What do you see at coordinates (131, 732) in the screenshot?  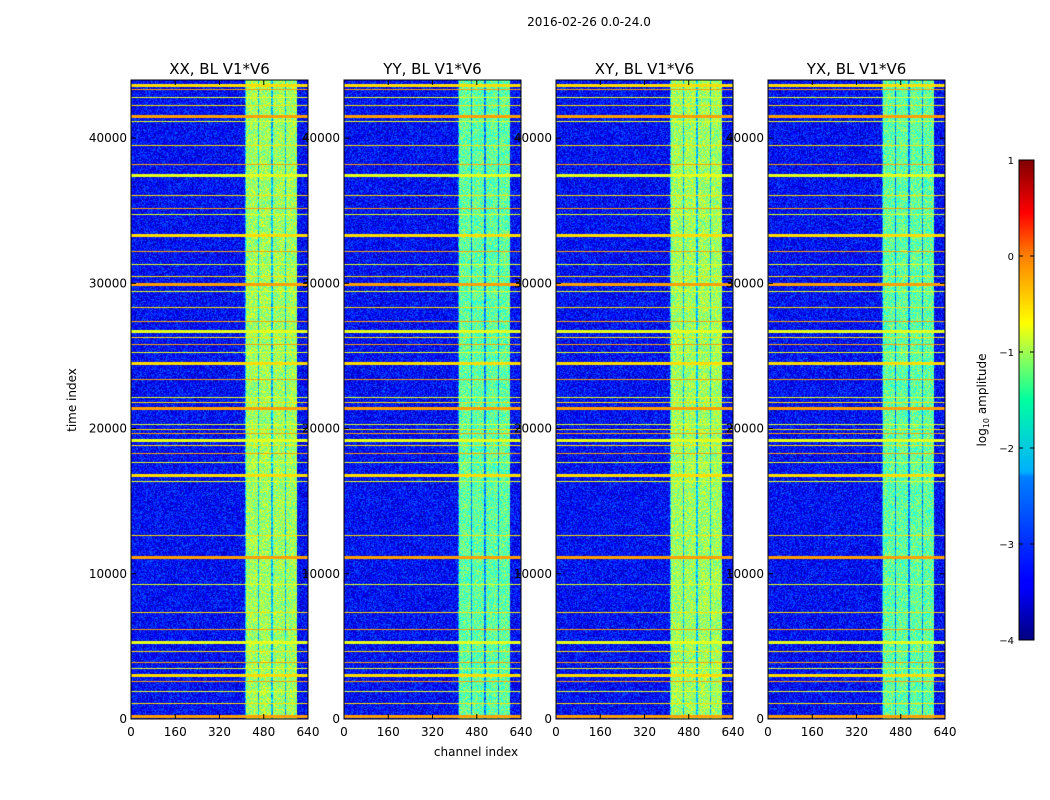 I see `x-tick-label-1-0: 0` at bounding box center [131, 732].